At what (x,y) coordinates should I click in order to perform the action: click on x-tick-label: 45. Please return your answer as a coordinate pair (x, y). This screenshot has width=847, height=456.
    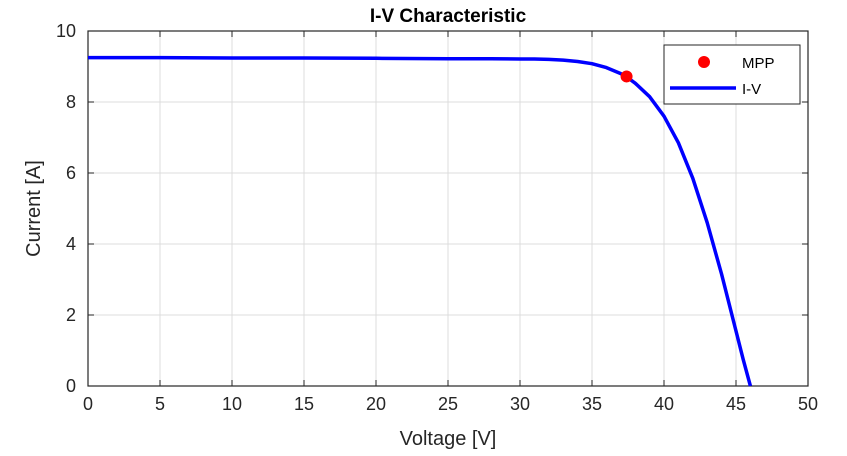
    Looking at the image, I should click on (736, 404).